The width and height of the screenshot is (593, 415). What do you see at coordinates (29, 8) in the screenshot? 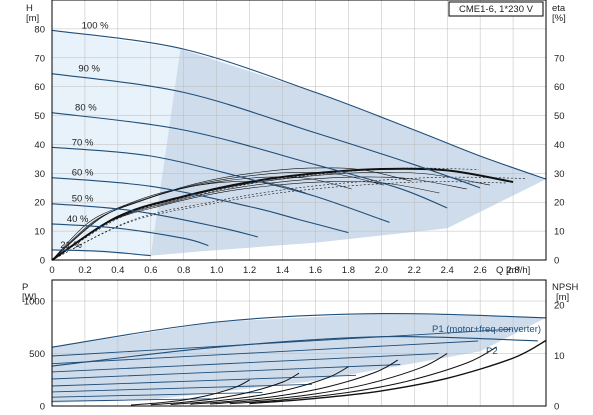
I see `head-axis-label: H` at bounding box center [29, 8].